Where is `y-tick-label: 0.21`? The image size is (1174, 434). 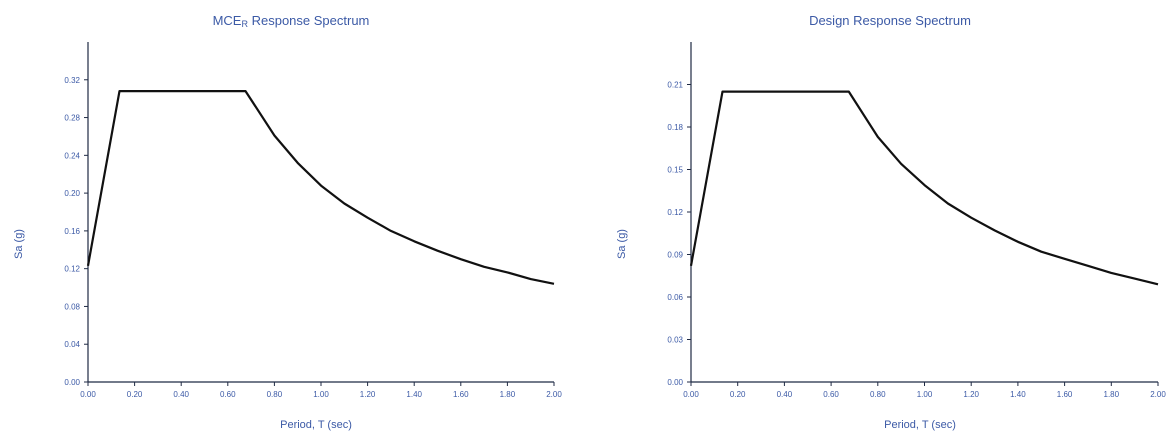 y-tick-label: 0.21 is located at coordinates (675, 85).